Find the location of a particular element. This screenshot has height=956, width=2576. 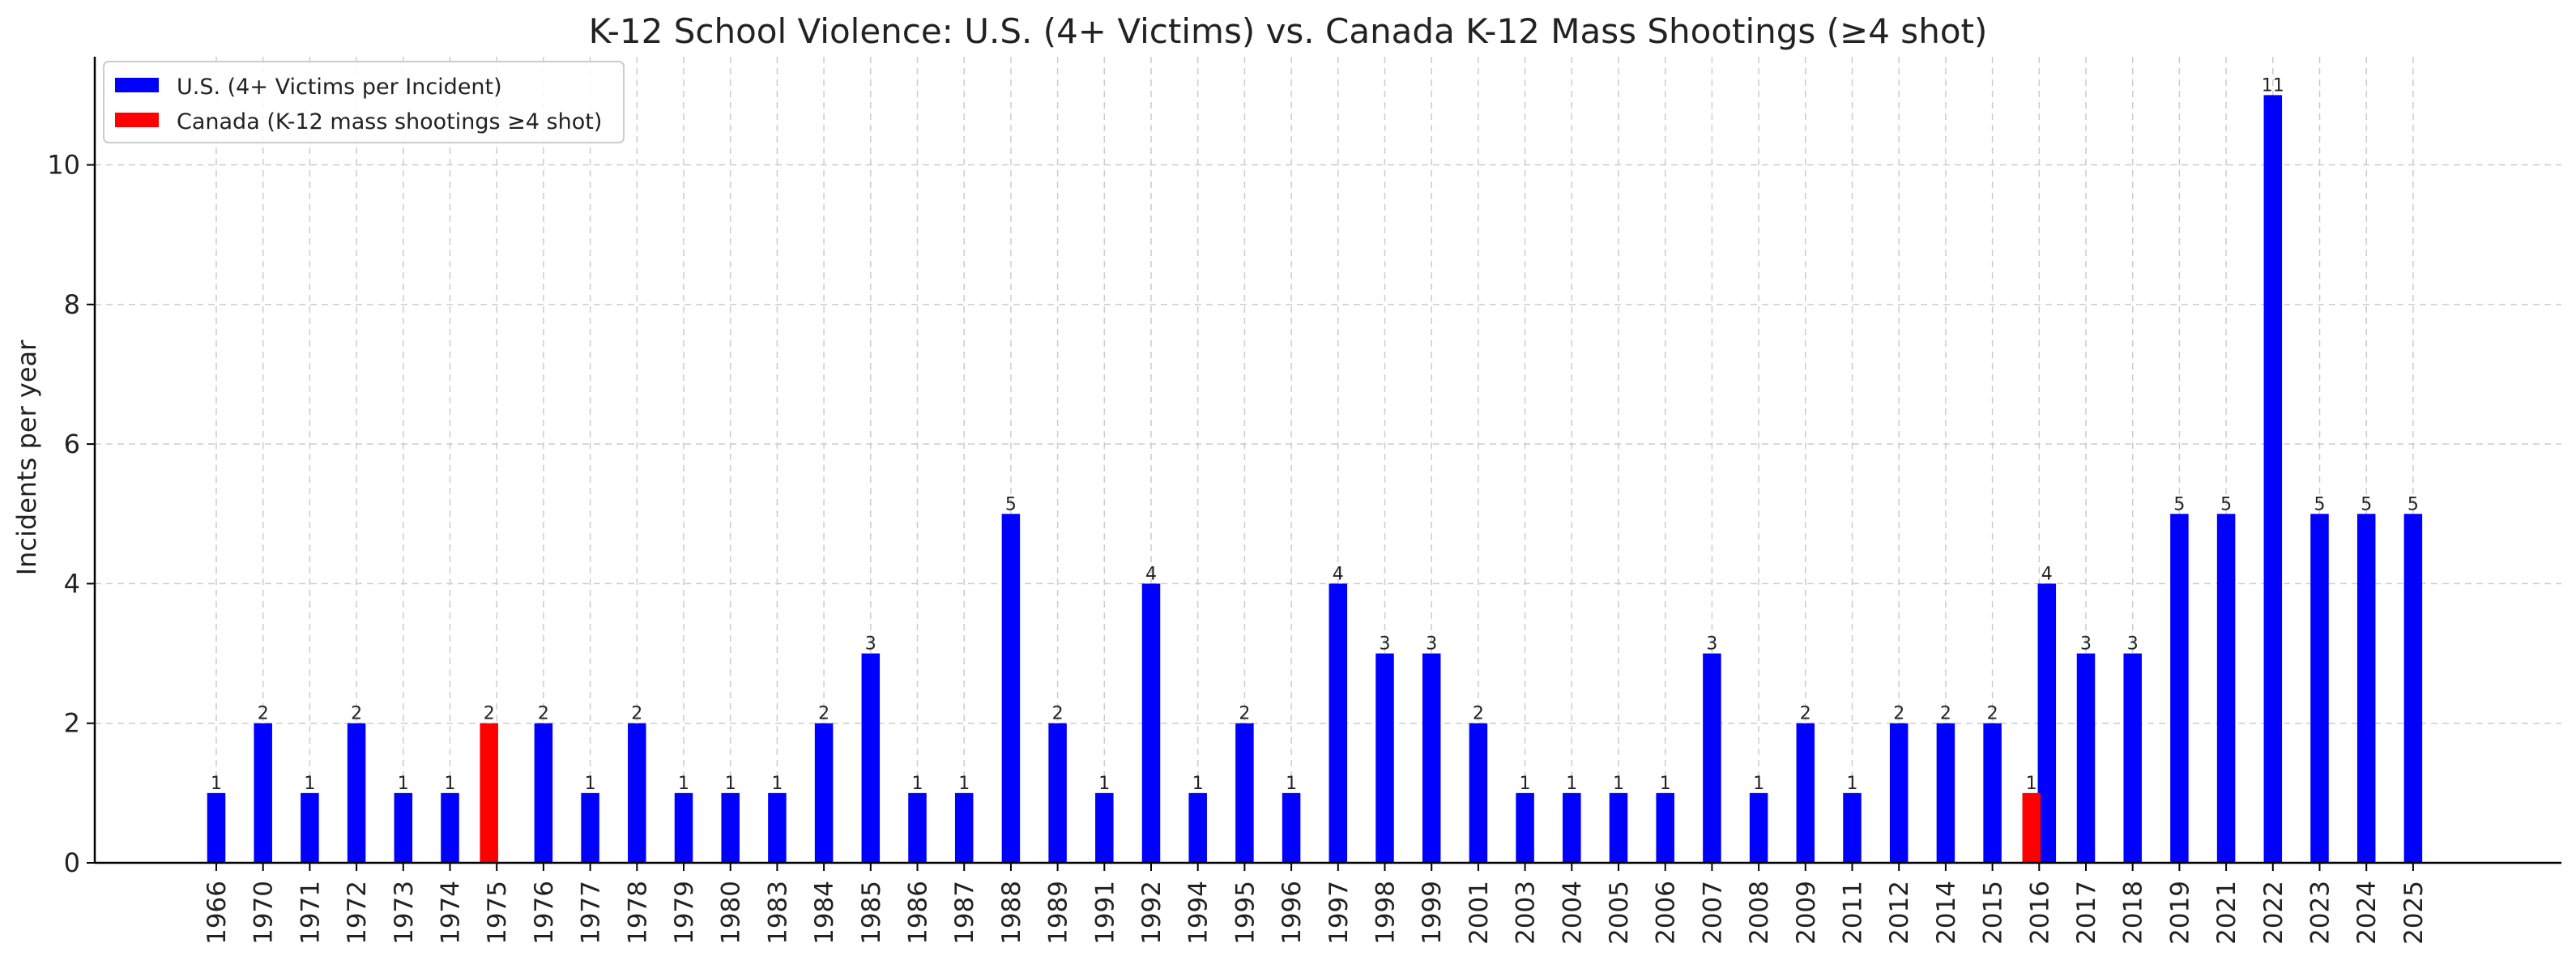

data-label-us-2021: 5 is located at coordinates (2226, 504).